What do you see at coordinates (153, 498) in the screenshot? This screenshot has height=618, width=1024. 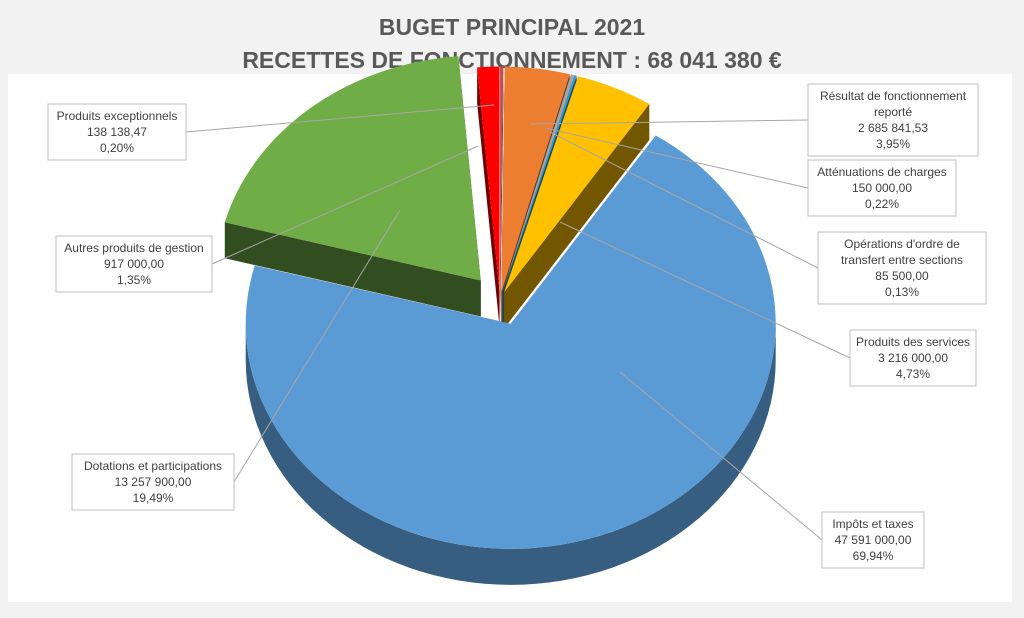 I see `label-percent: 19,49%` at bounding box center [153, 498].